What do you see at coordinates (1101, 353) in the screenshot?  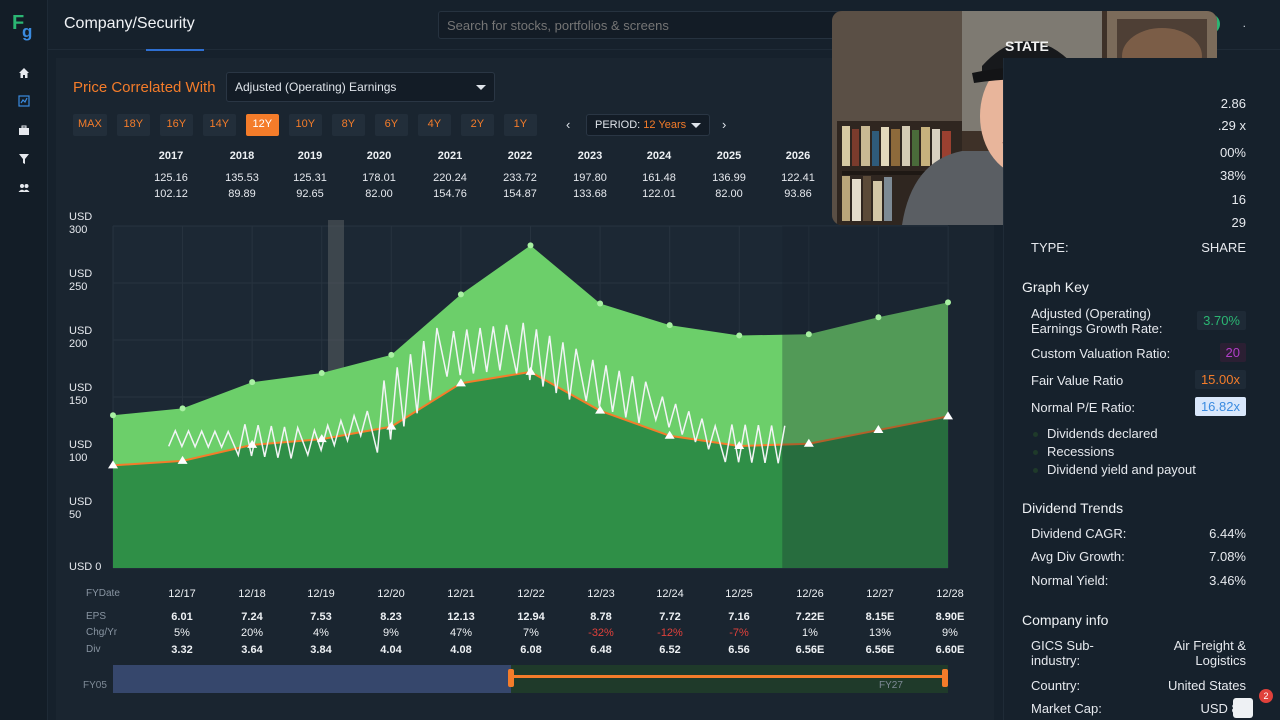 I see `graph-key-label: Custom Valuation Ratio:` at bounding box center [1101, 353].